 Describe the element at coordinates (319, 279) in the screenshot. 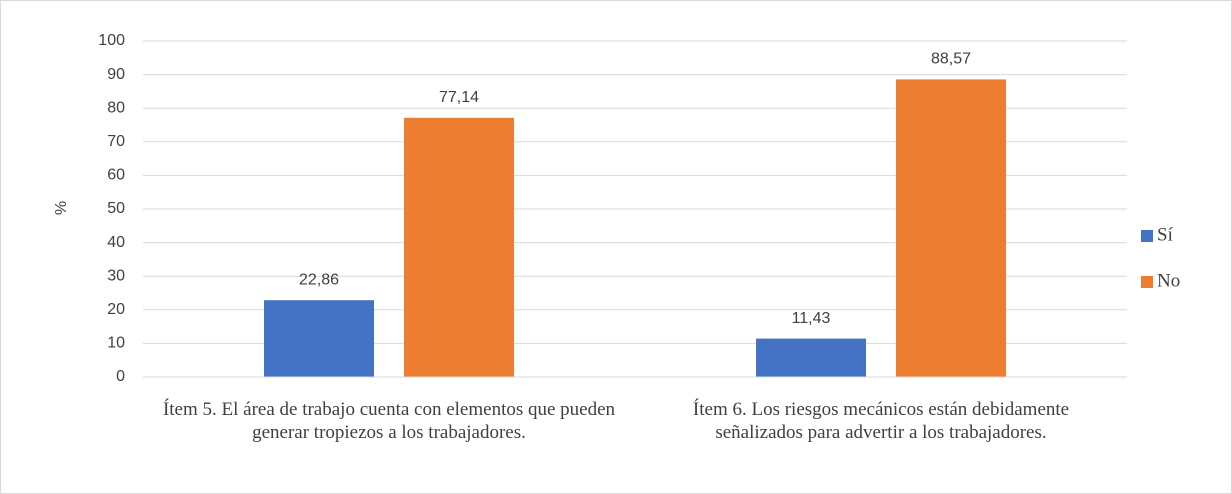

I see `data-label: 22,86` at that location.